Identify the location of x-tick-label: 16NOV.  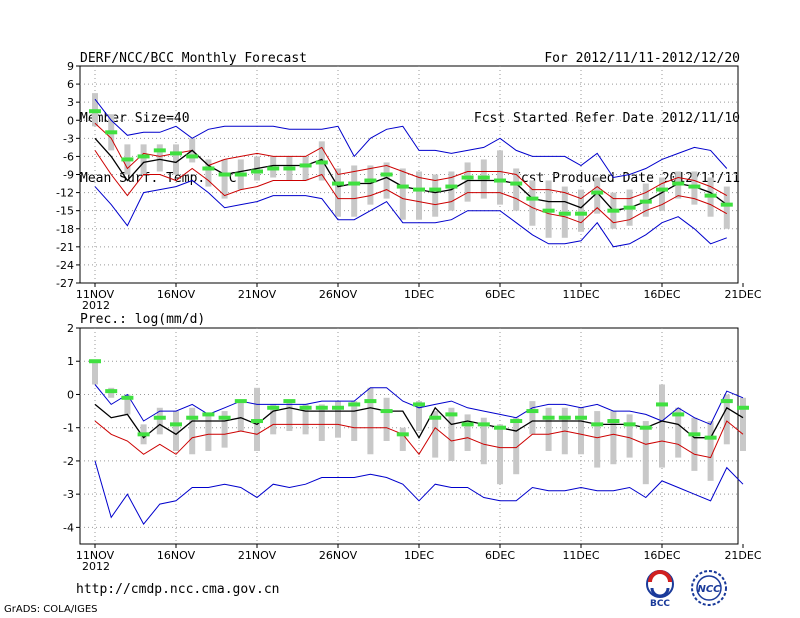
(176, 555).